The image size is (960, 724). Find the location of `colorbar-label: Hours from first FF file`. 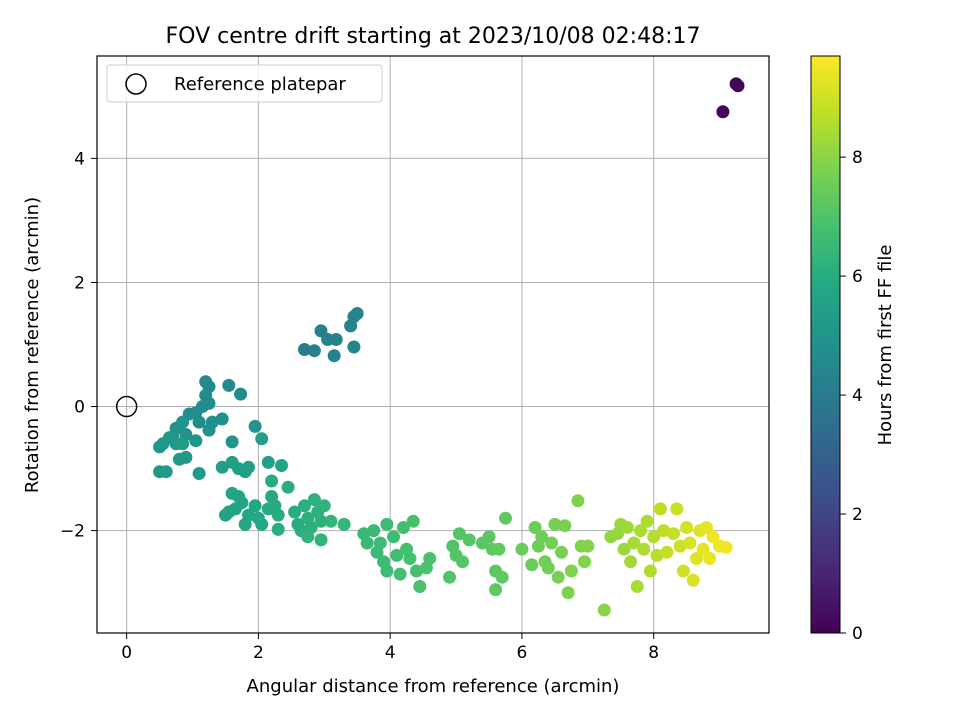

colorbar-label: Hours from first FF file is located at coordinates (885, 345).